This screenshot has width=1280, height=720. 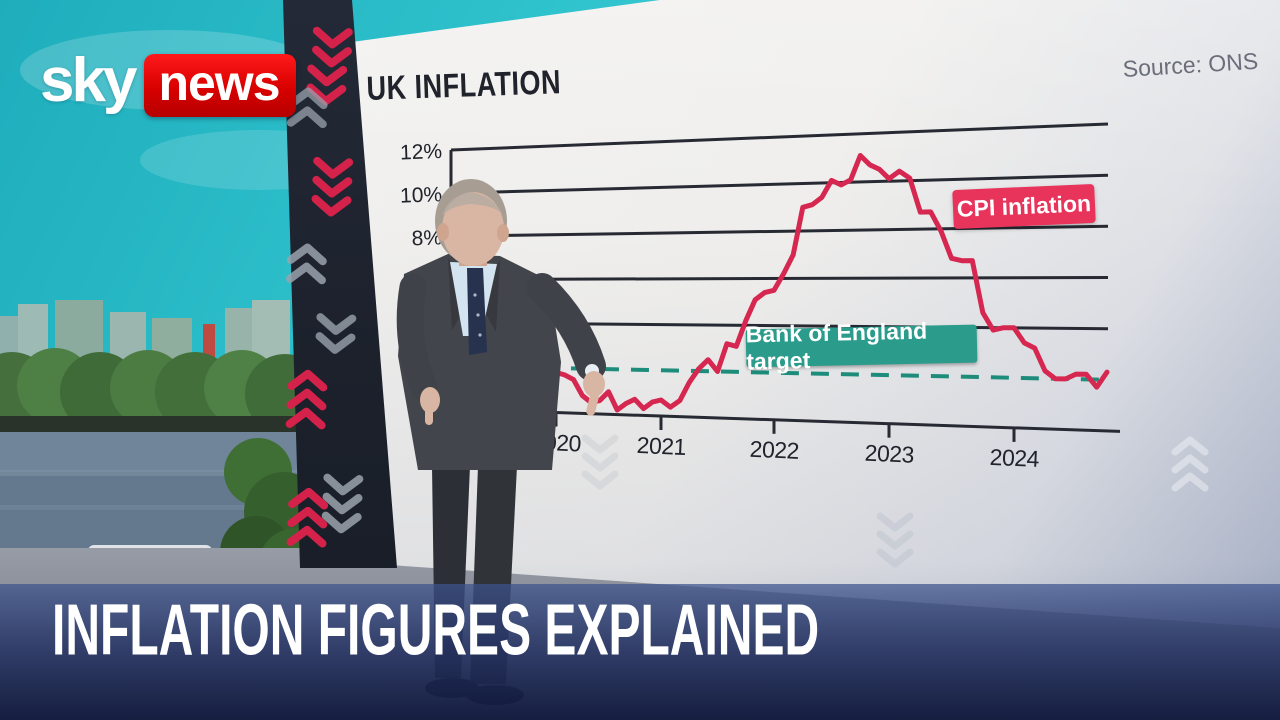 What do you see at coordinates (592, 404) in the screenshot?
I see `presenter-pointing-finger` at bounding box center [592, 404].